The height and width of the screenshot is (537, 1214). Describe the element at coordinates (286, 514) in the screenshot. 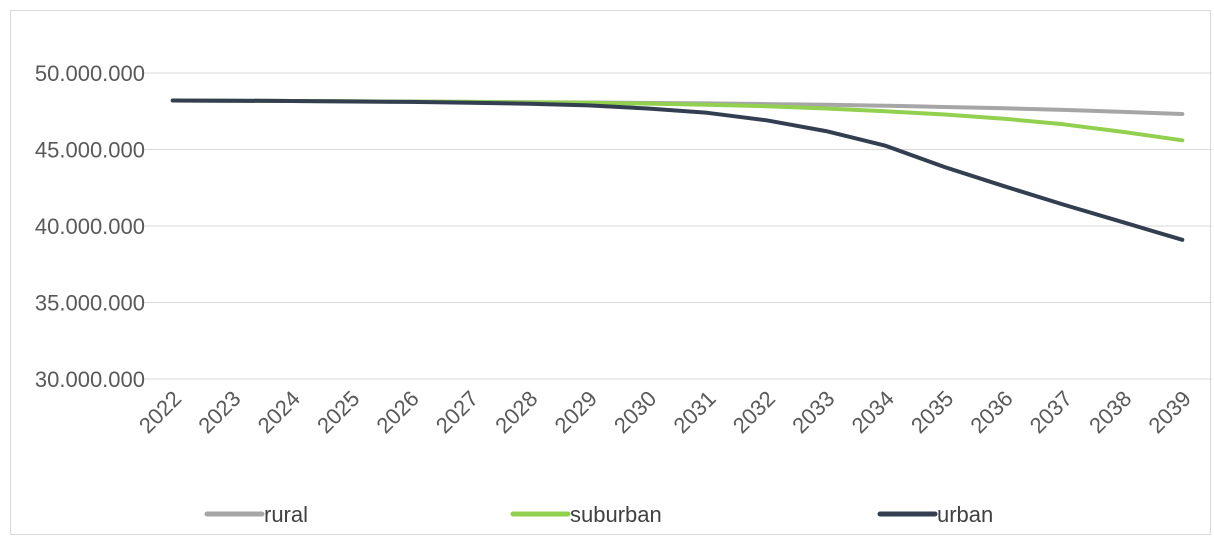

I see `legend-label-rural: rural` at that location.